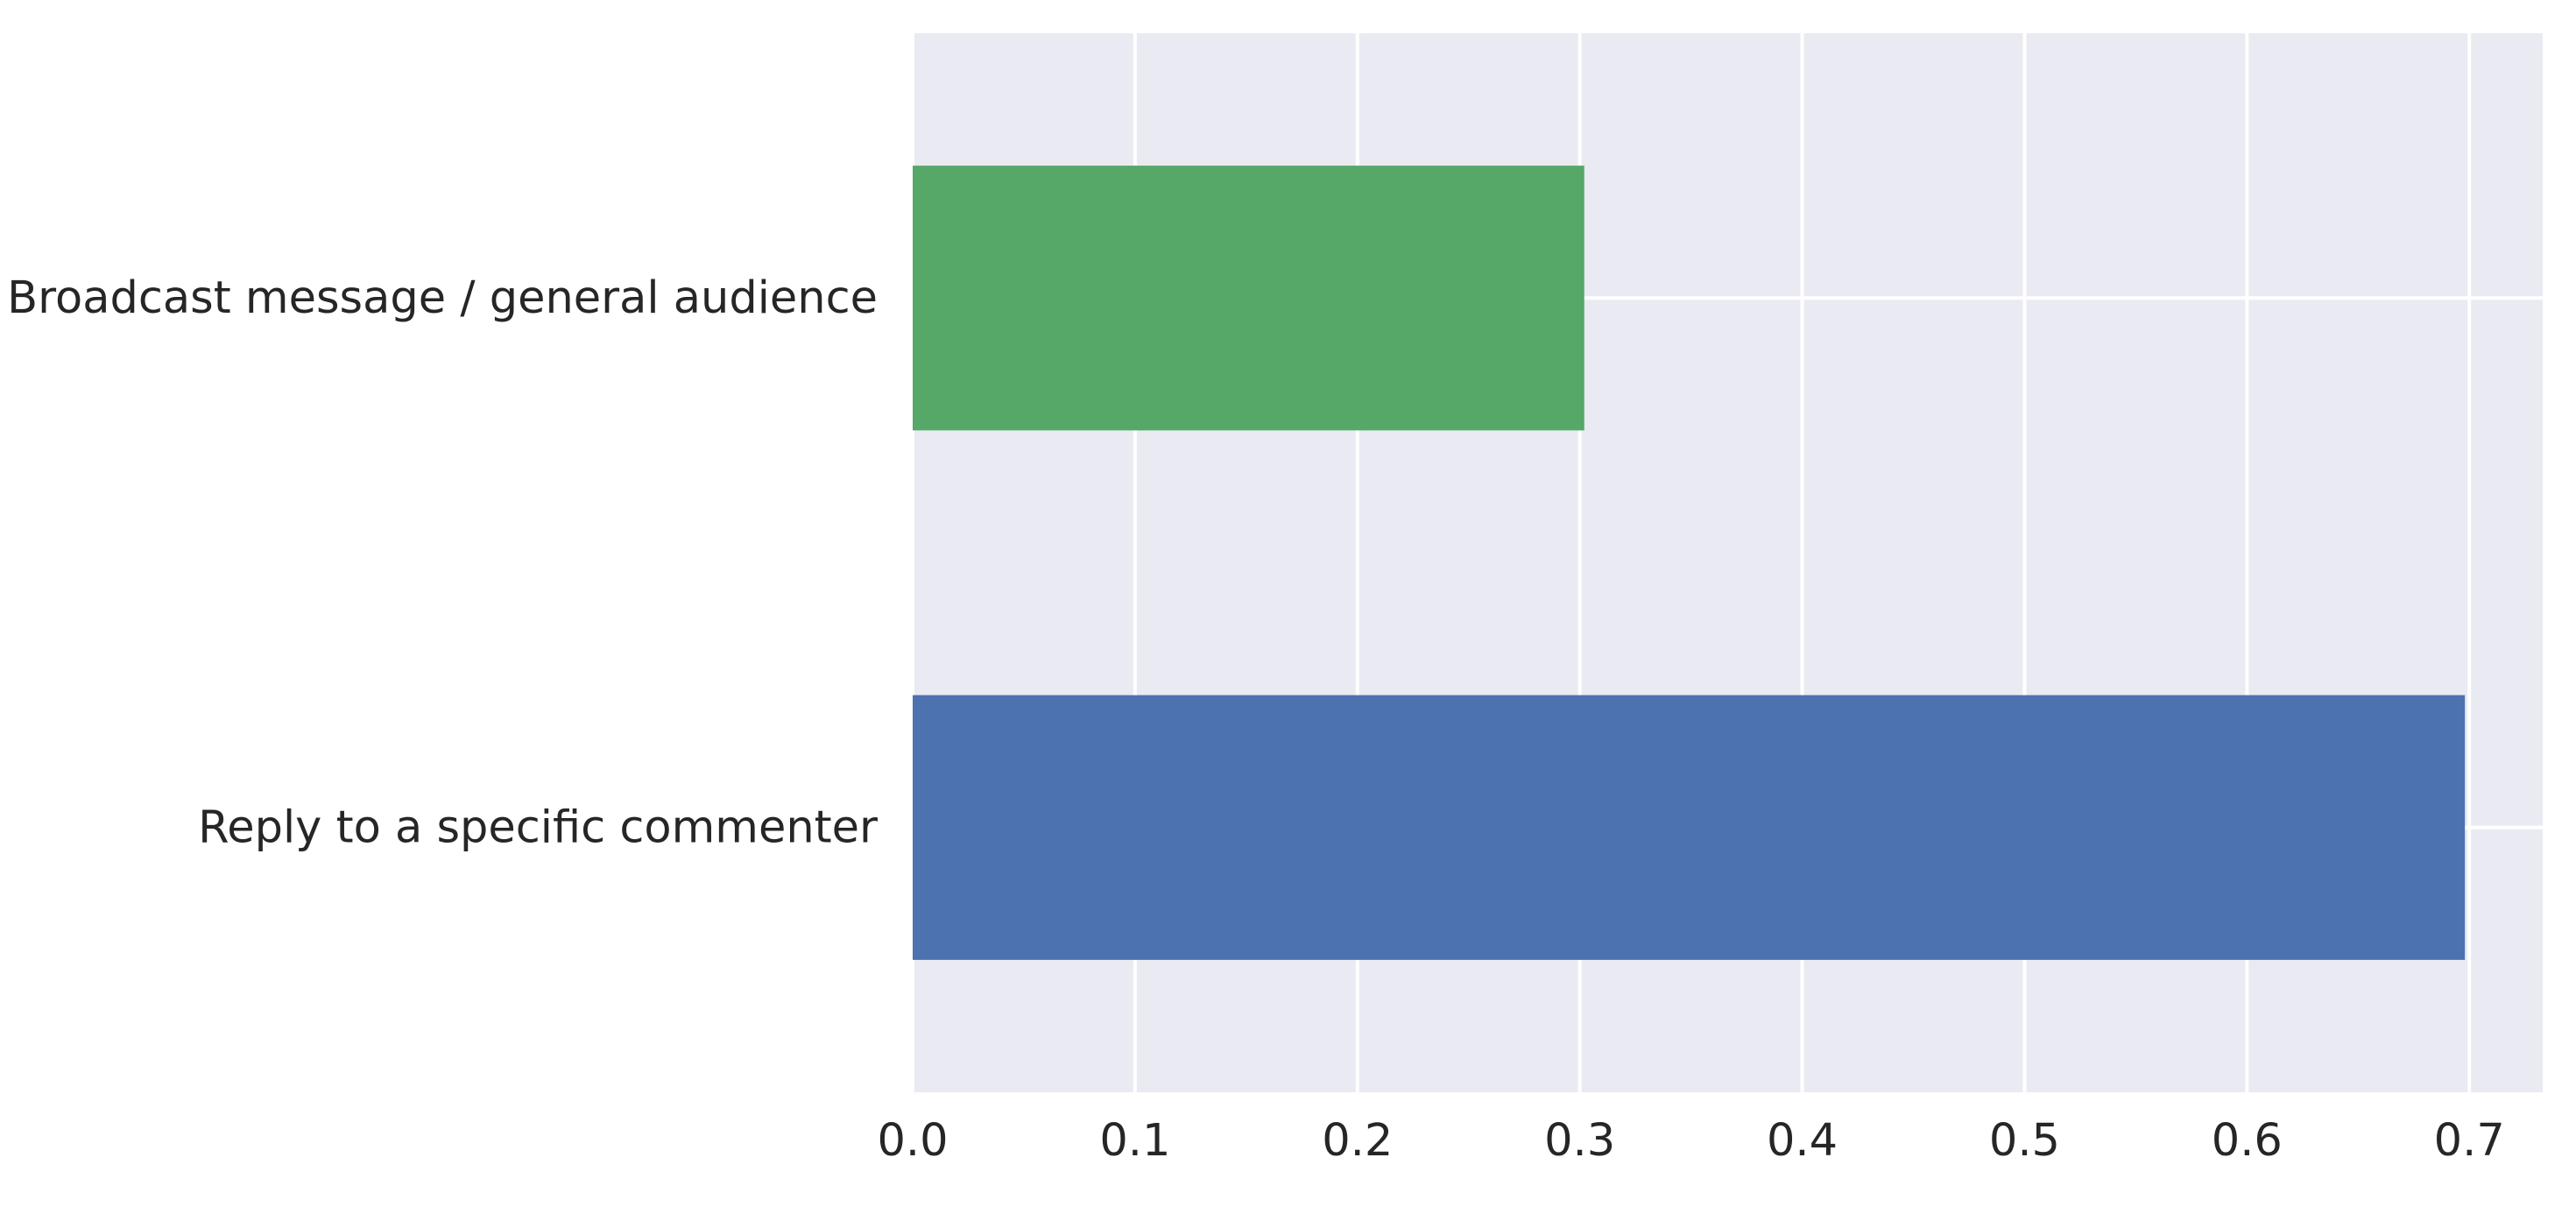 The height and width of the screenshot is (1207, 2576). What do you see at coordinates (2025, 1141) in the screenshot?
I see `x-tick-label-5: 0.5` at bounding box center [2025, 1141].